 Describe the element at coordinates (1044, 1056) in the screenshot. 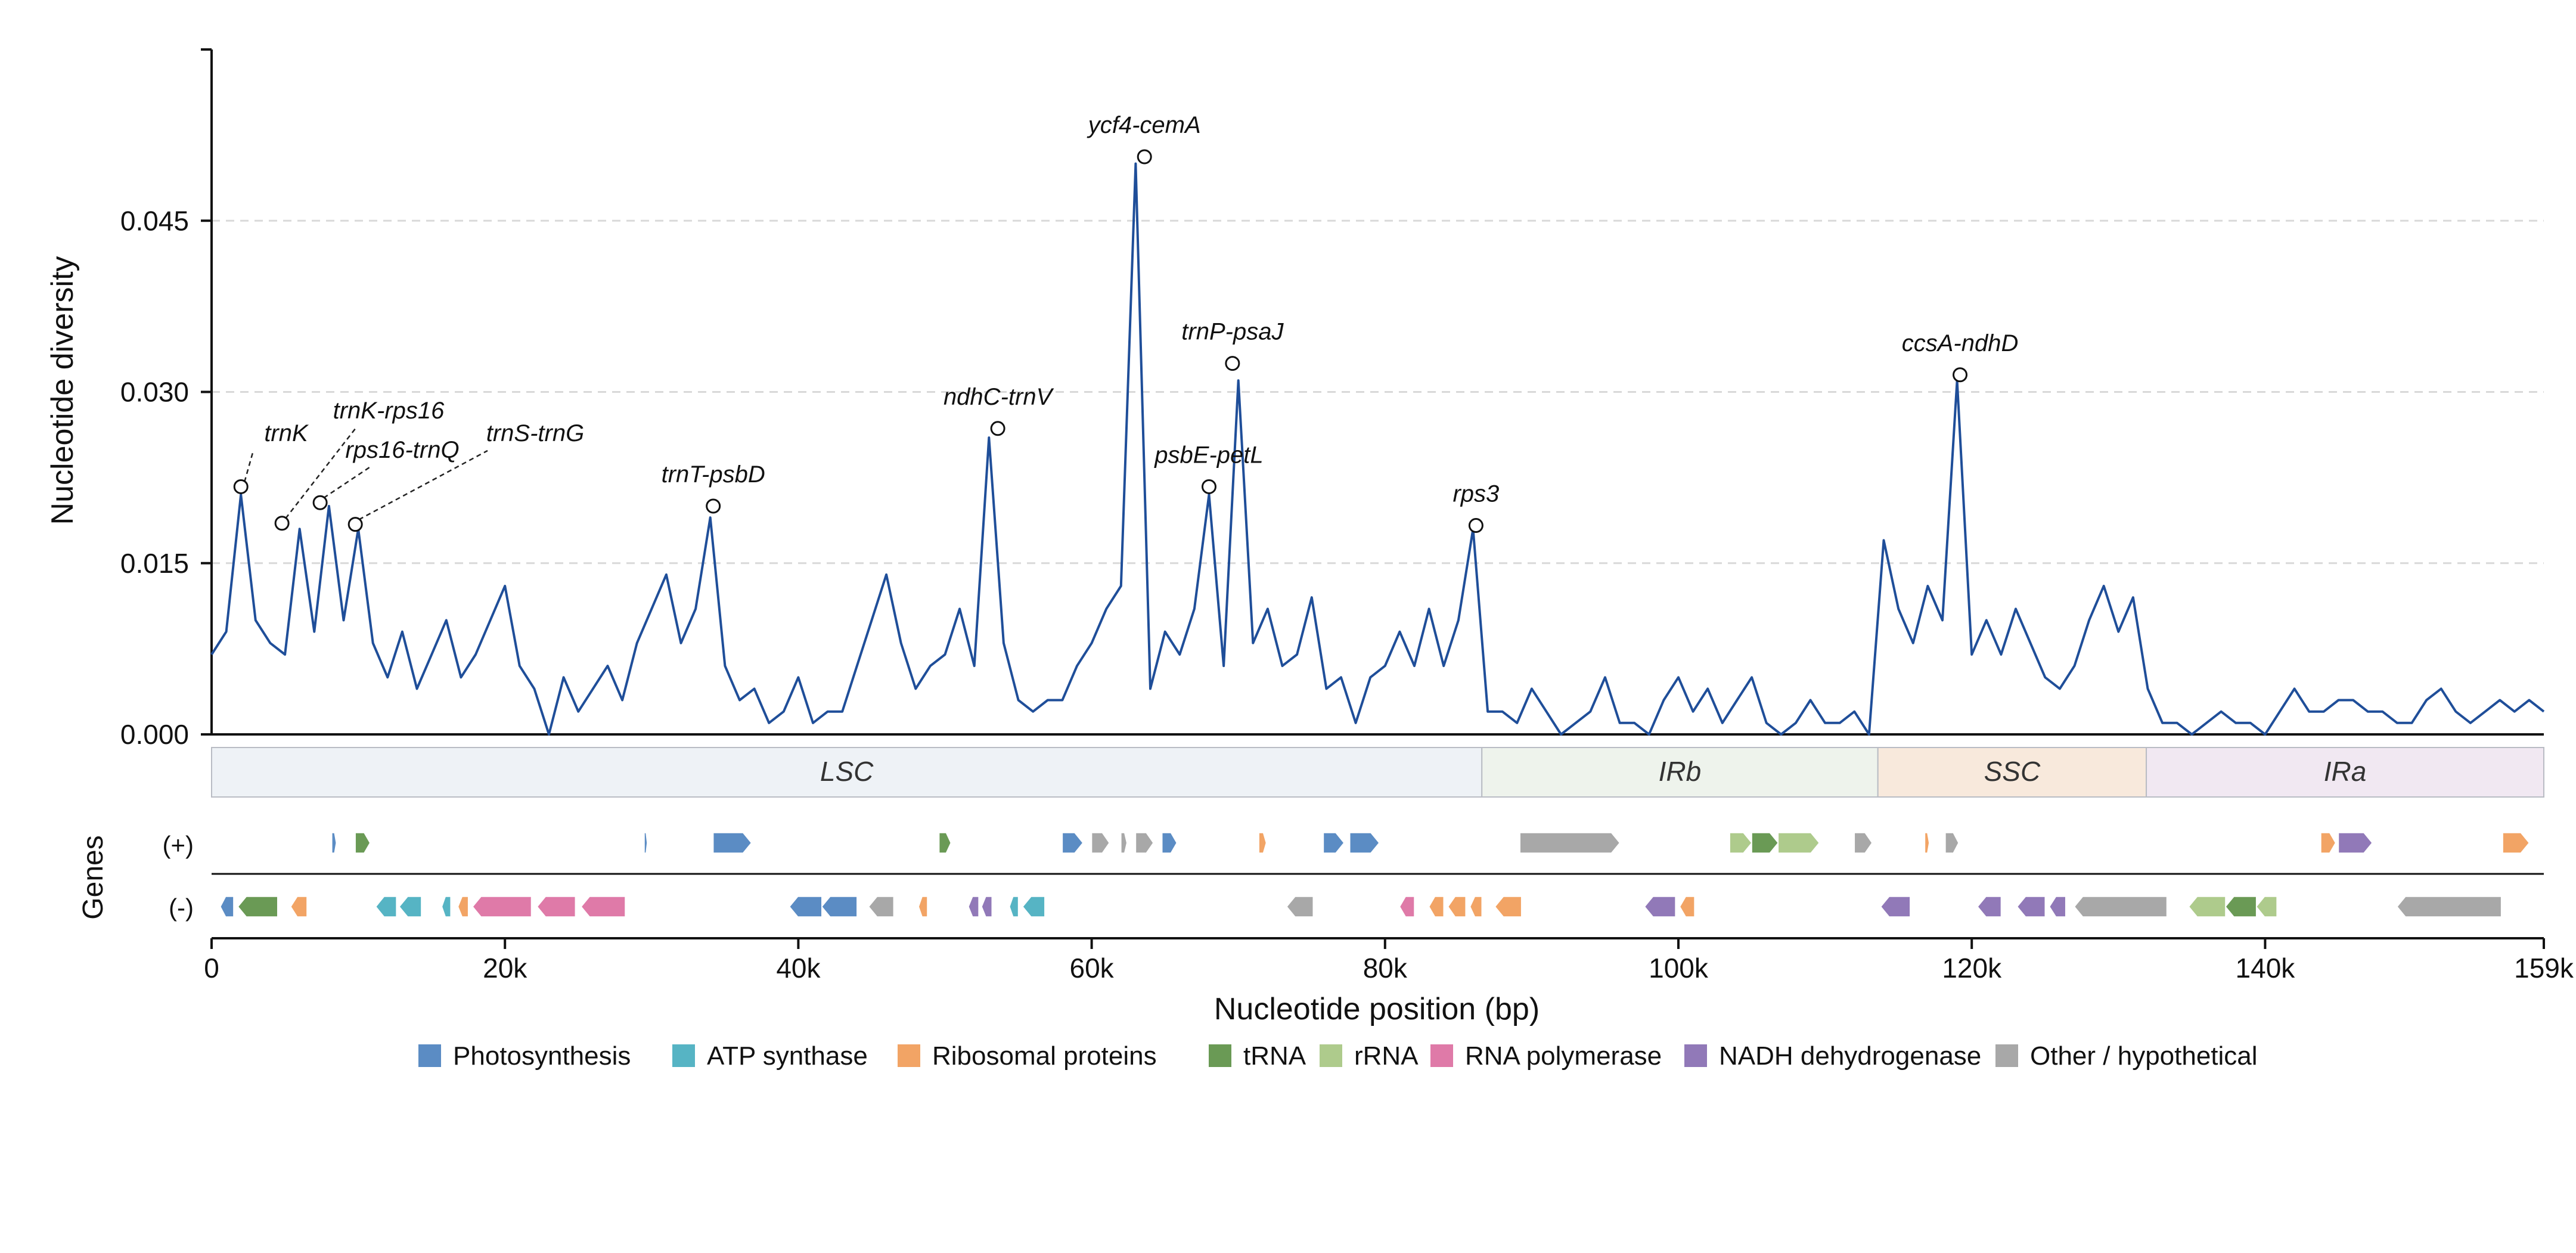

I see `legend-label: Ribosomal proteins` at that location.